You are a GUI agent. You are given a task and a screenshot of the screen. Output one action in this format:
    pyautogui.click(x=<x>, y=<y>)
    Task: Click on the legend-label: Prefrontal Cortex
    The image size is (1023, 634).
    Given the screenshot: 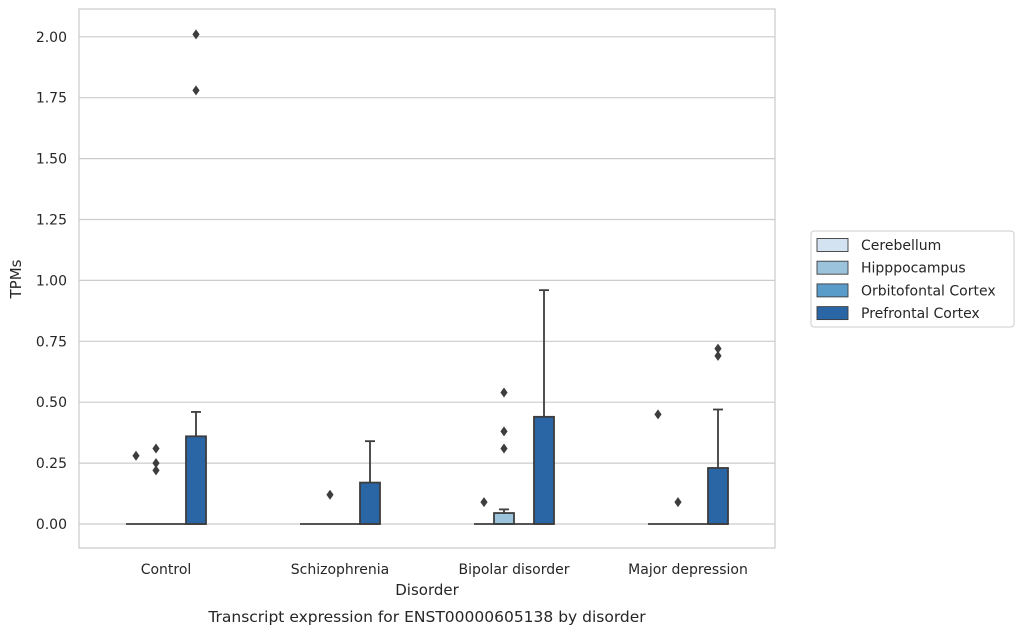 What is the action you would take?
    pyautogui.click(x=920, y=314)
    